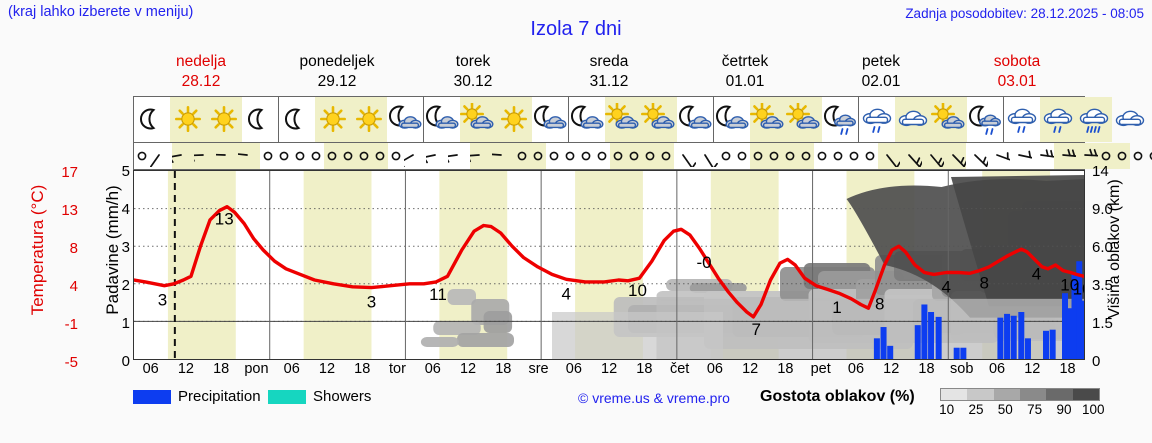 This screenshot has height=443, width=1152. Describe the element at coordinates (337, 61) in the screenshot. I see `day-name: ponedeljek` at that location.